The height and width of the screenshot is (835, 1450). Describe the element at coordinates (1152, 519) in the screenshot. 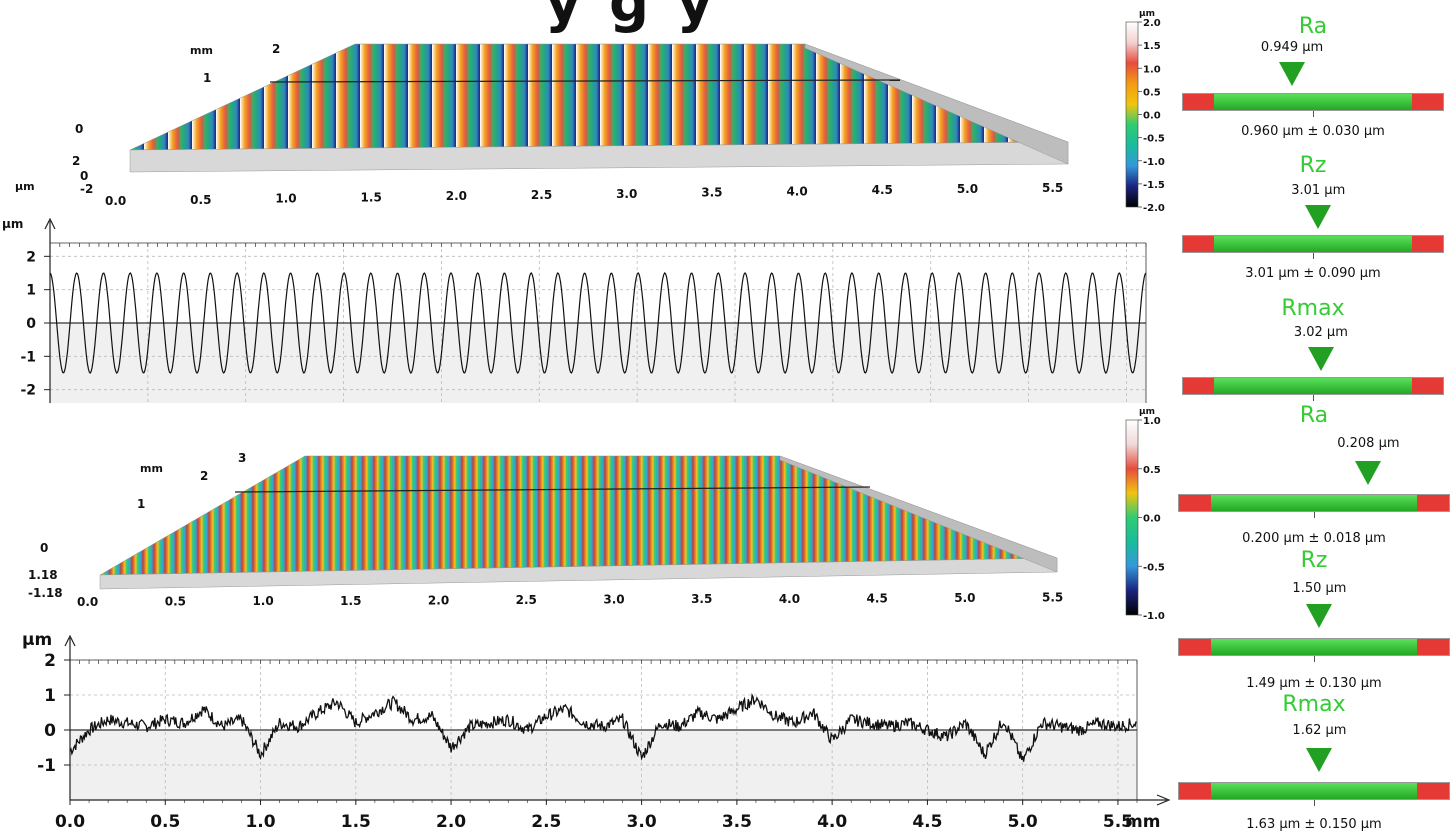

I see `colorbar-tick-label: 0.0` at that location.